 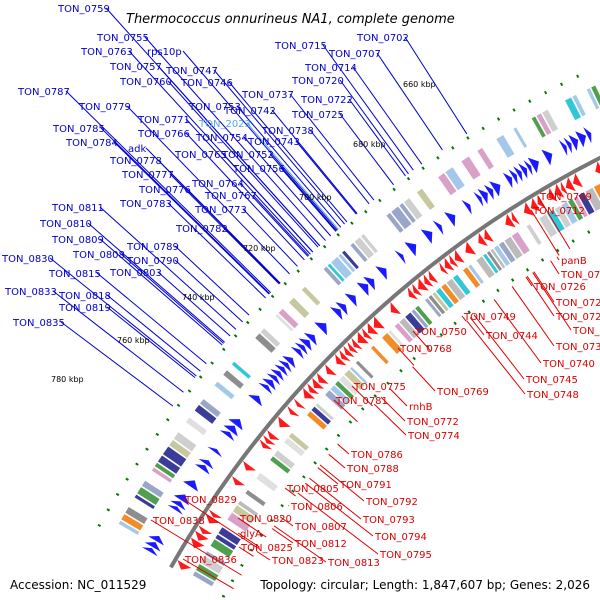 I want to click on blue-gene-label: TON_0753, so click(x=214, y=107).